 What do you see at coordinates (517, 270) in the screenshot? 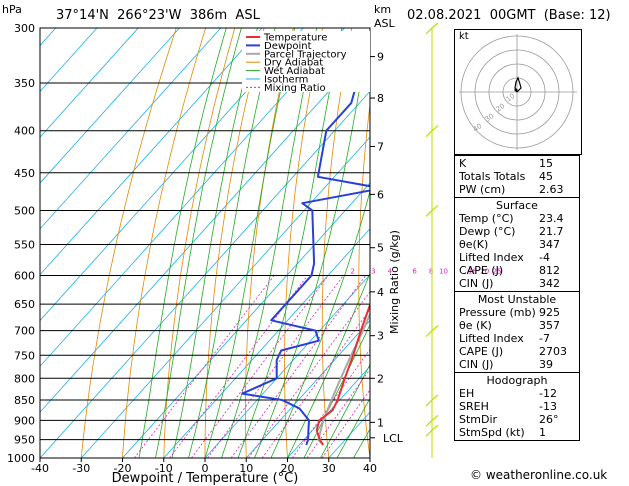
I see `surface-row: CAPE (J) 812` at bounding box center [517, 270].